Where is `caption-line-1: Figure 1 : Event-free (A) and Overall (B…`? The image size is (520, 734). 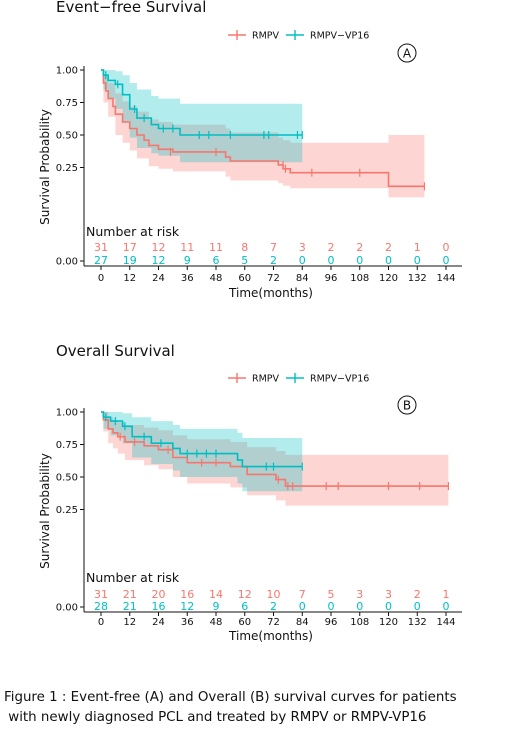 caption-line-1: Figure 1 : Event-free (A) and Overall (B… is located at coordinates (230, 697).